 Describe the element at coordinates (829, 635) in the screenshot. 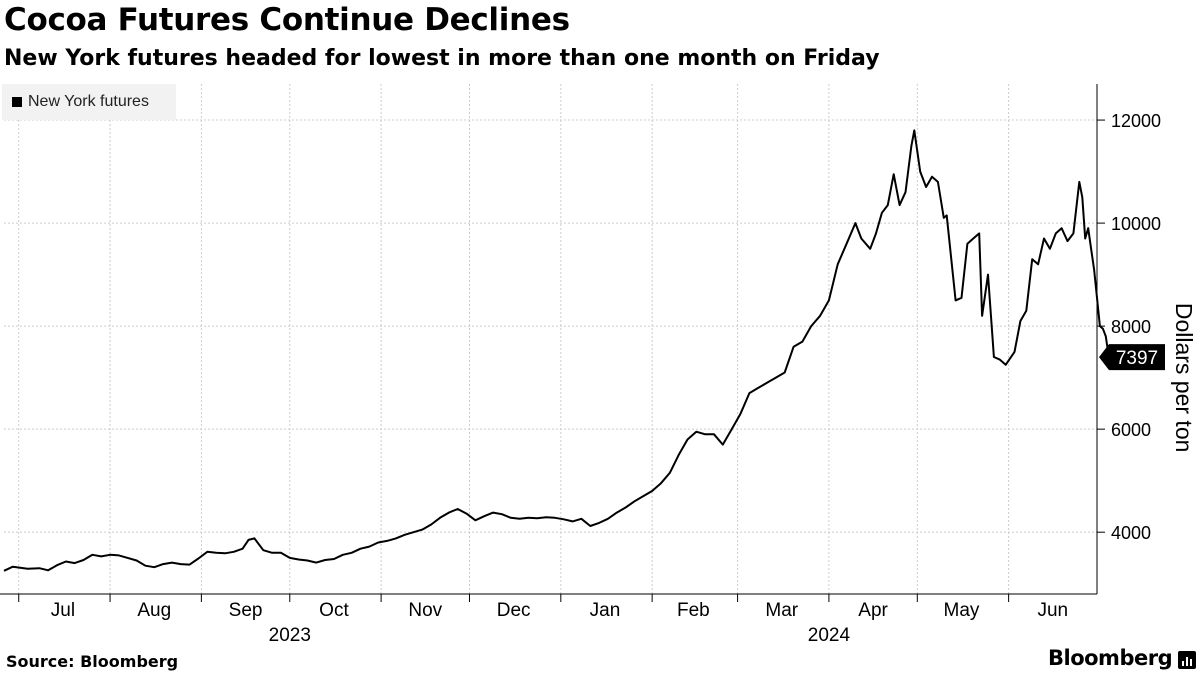

I see `year-label: 2024` at that location.